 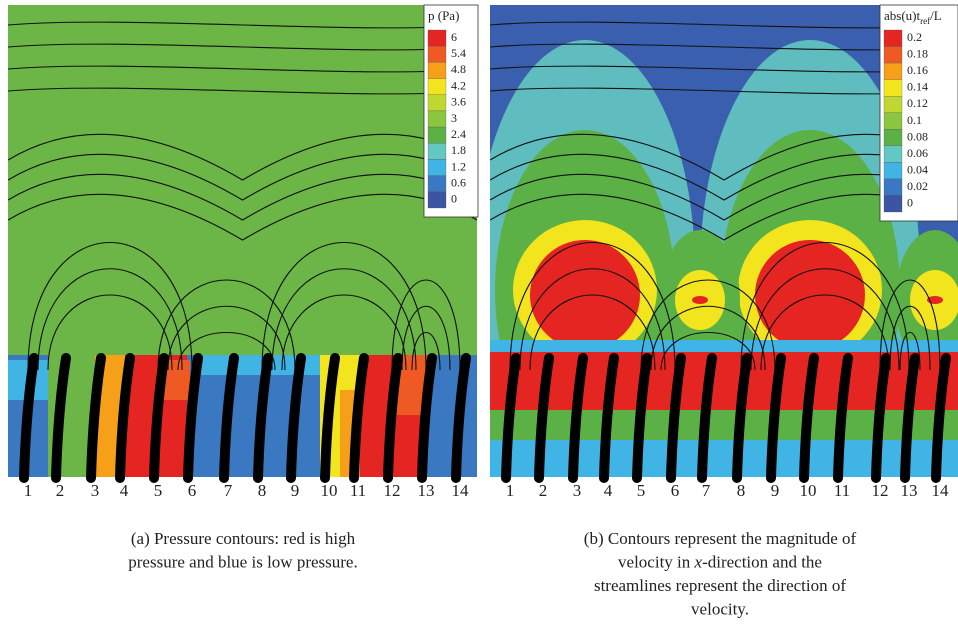 I want to click on cilium-label: 5, so click(x=641, y=490).